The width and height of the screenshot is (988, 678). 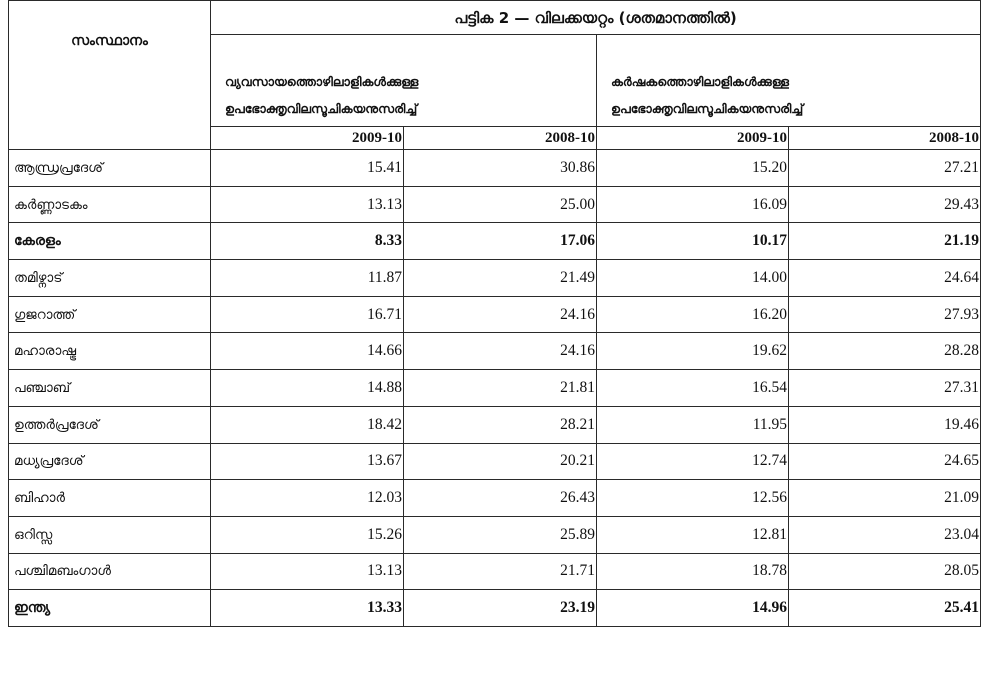 I want to click on value-cell: 12.74, so click(x=692, y=461).